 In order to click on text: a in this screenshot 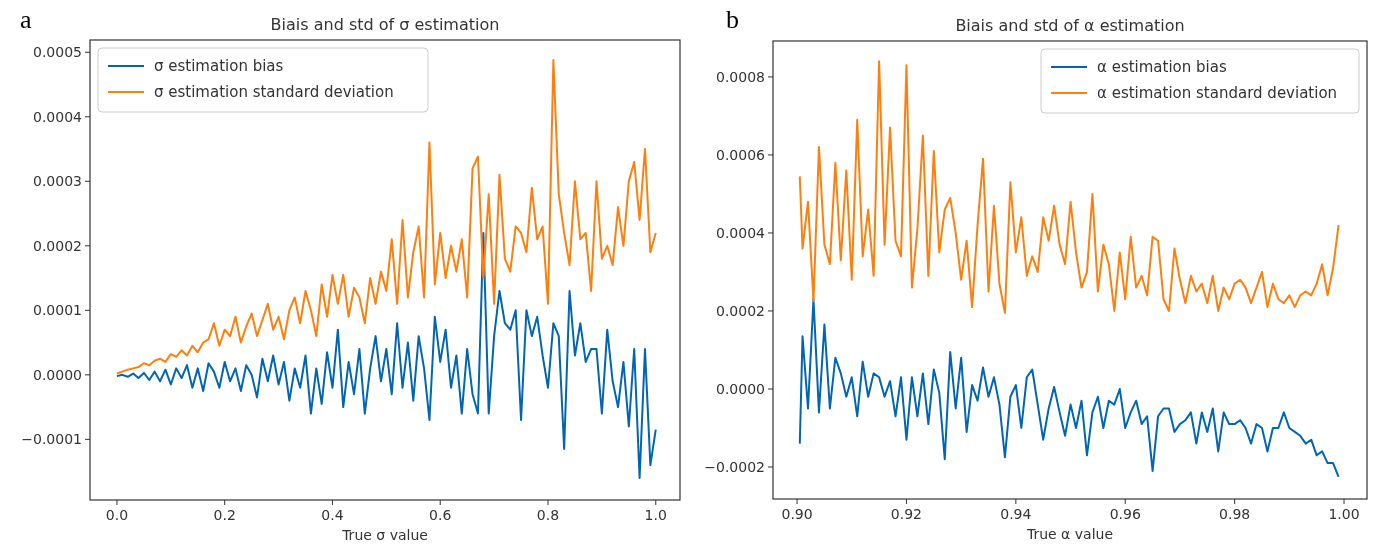, I will do `click(26, 19)`.